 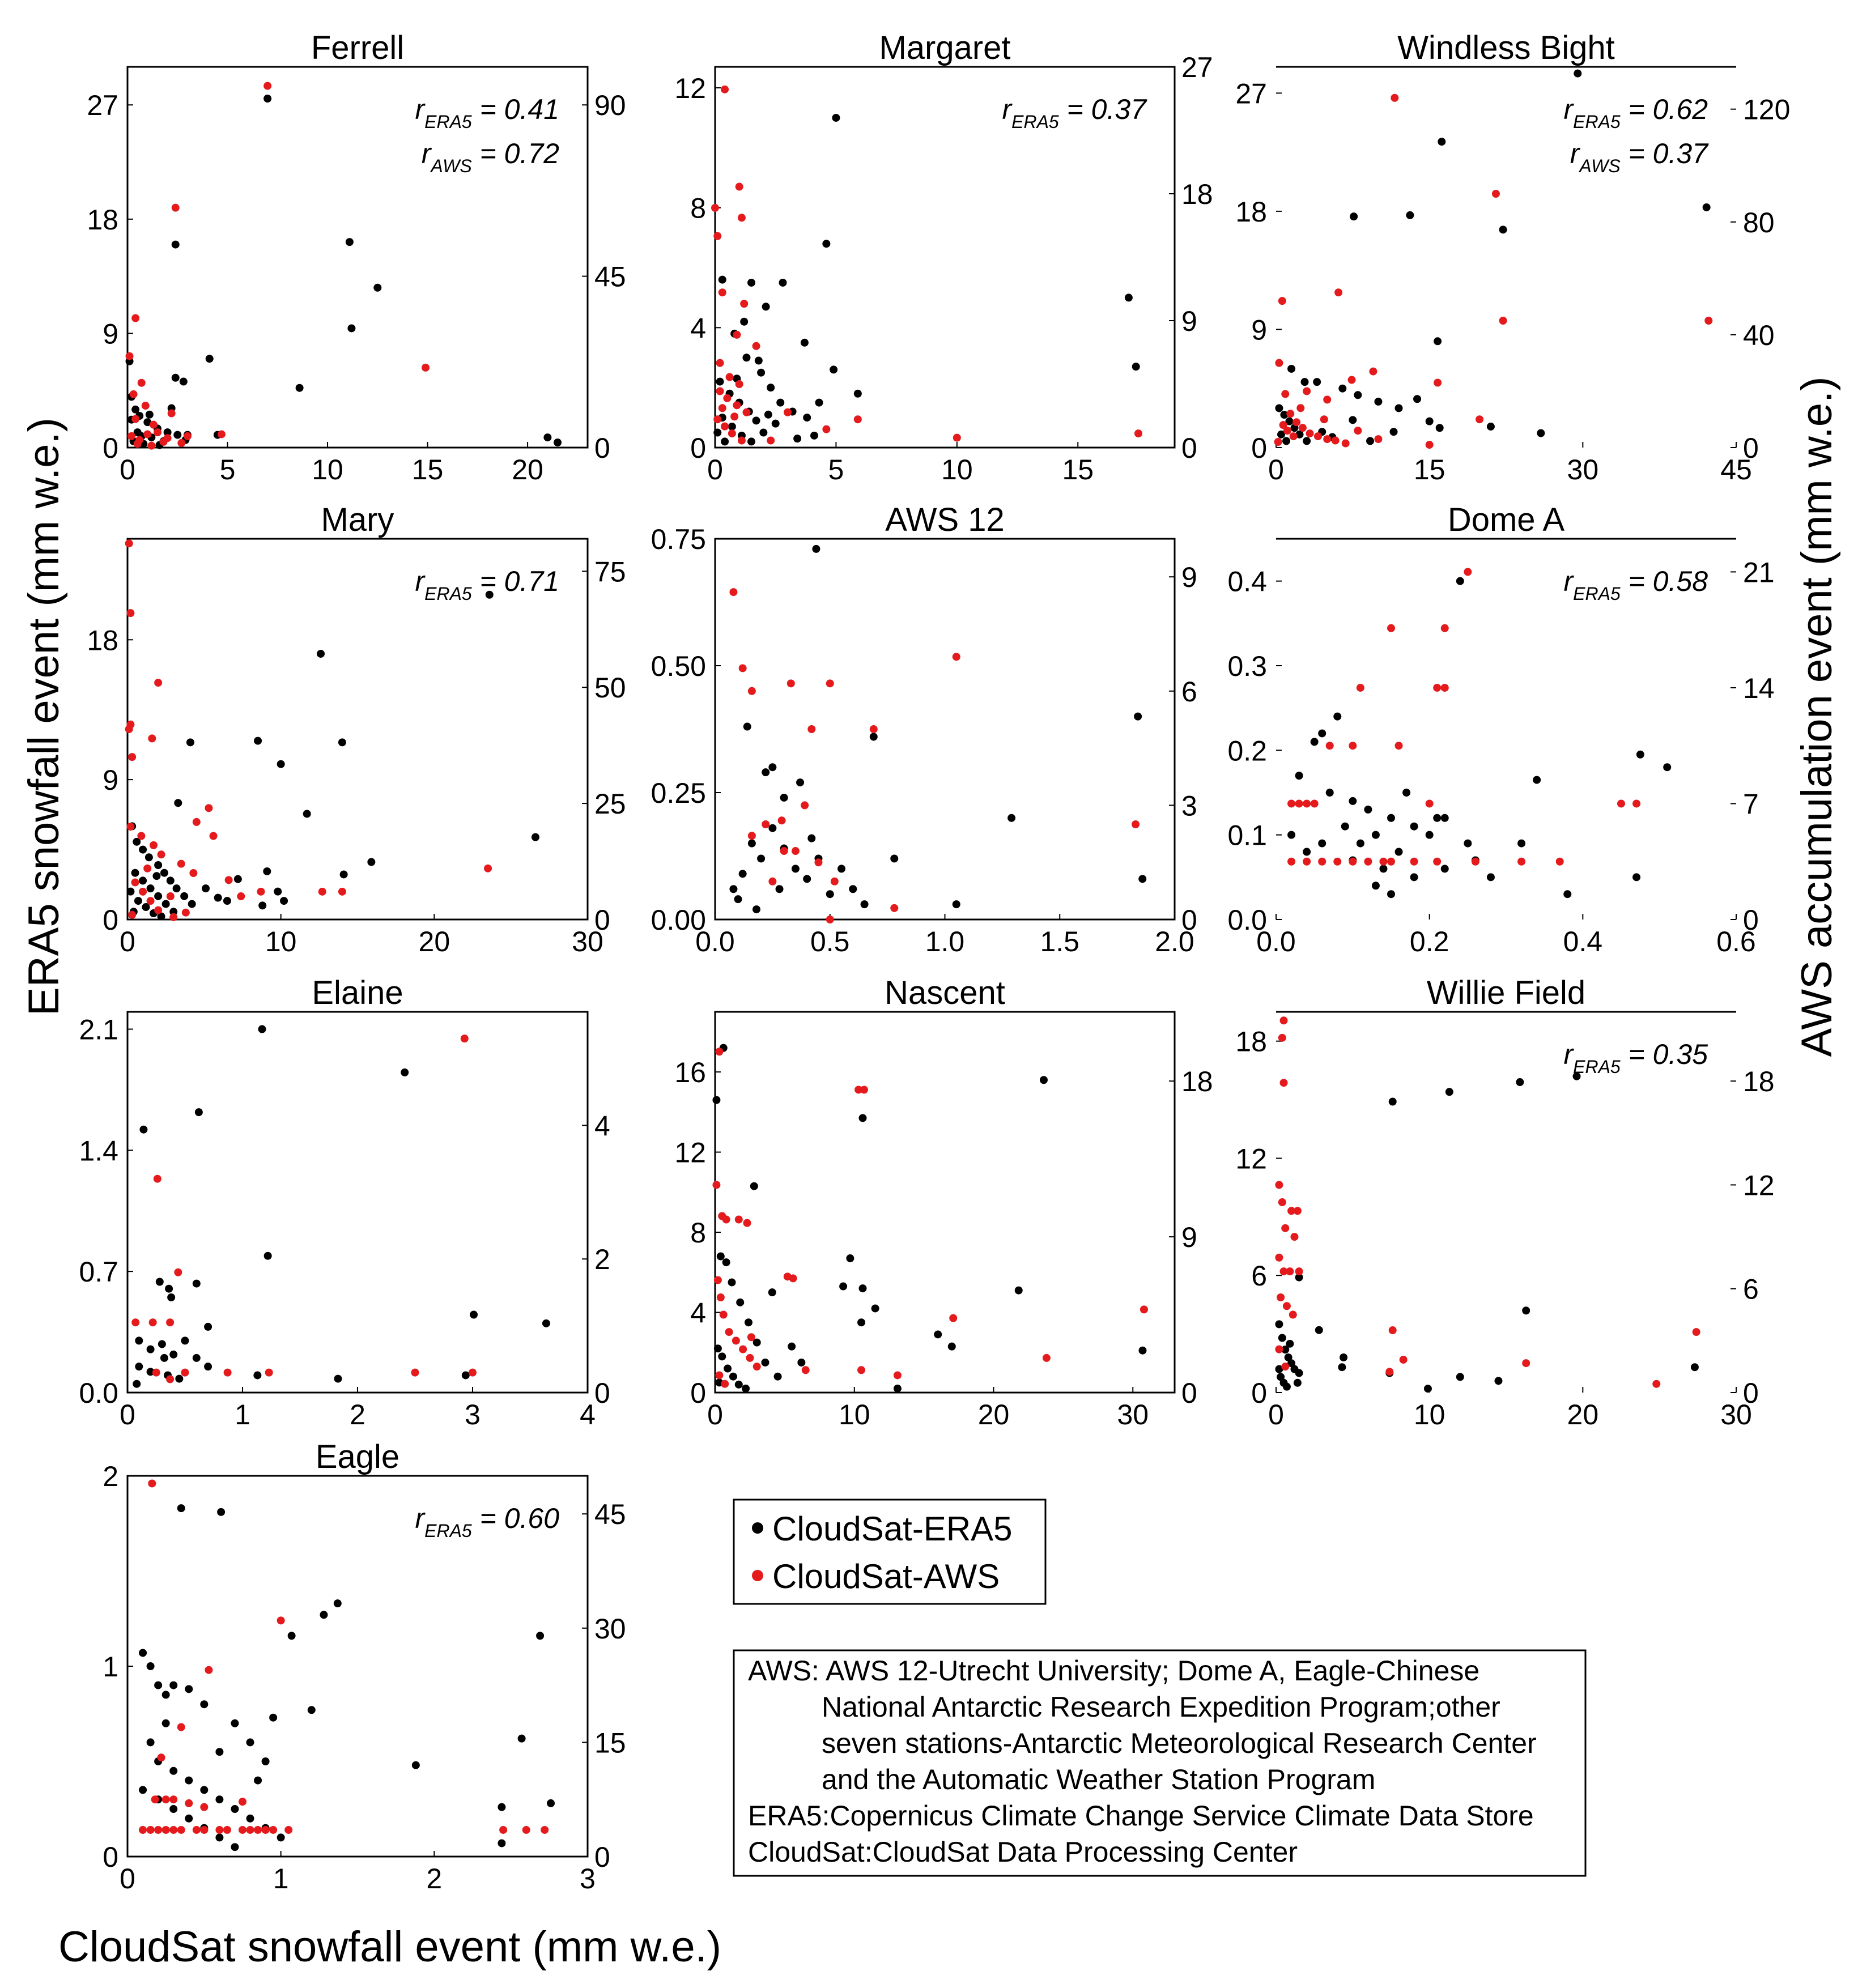 What do you see at coordinates (1189, 805) in the screenshot?
I see `y2-tick-label: 3` at bounding box center [1189, 805].